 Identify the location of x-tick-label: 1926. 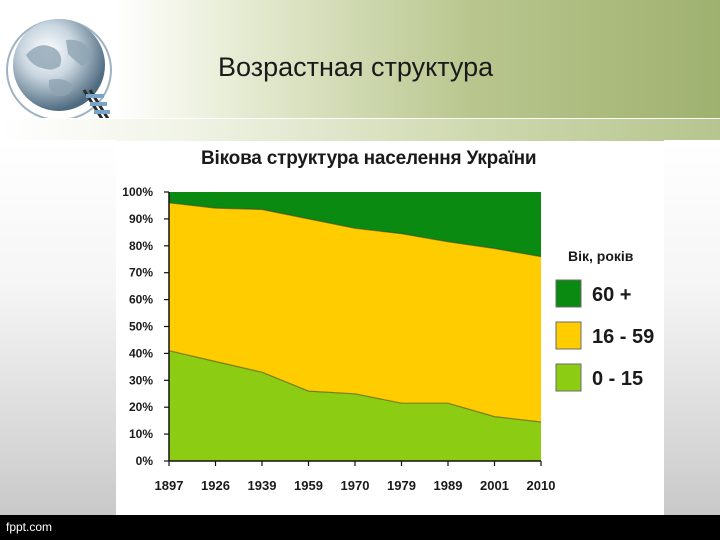
(215, 485).